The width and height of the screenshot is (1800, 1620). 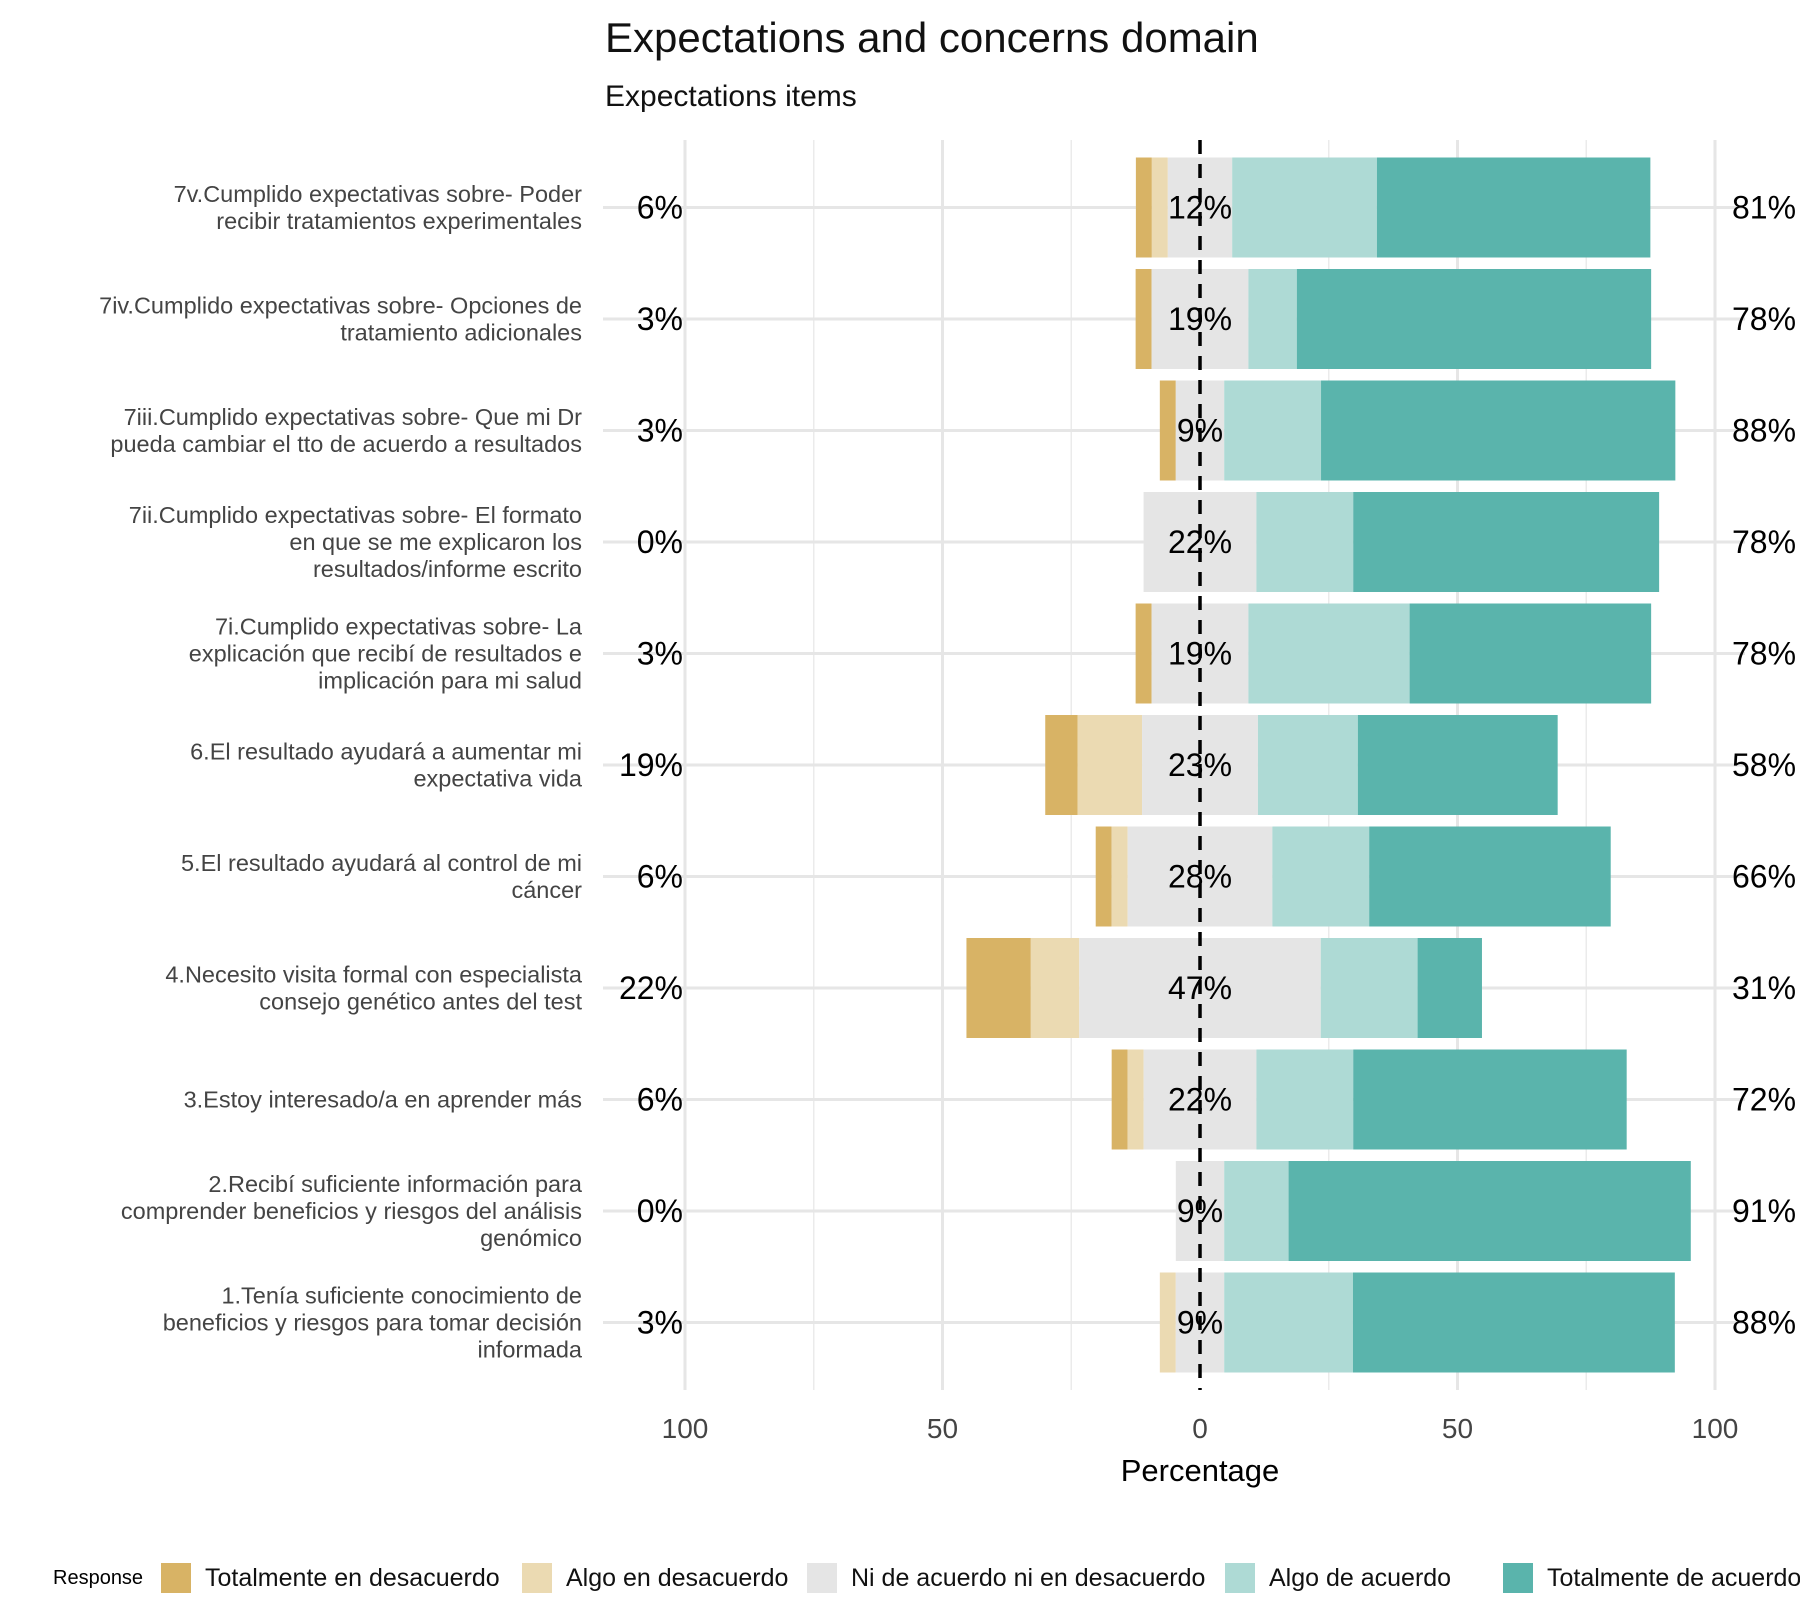 What do you see at coordinates (651, 765) in the screenshot?
I see `low-percent-label: 19%` at bounding box center [651, 765].